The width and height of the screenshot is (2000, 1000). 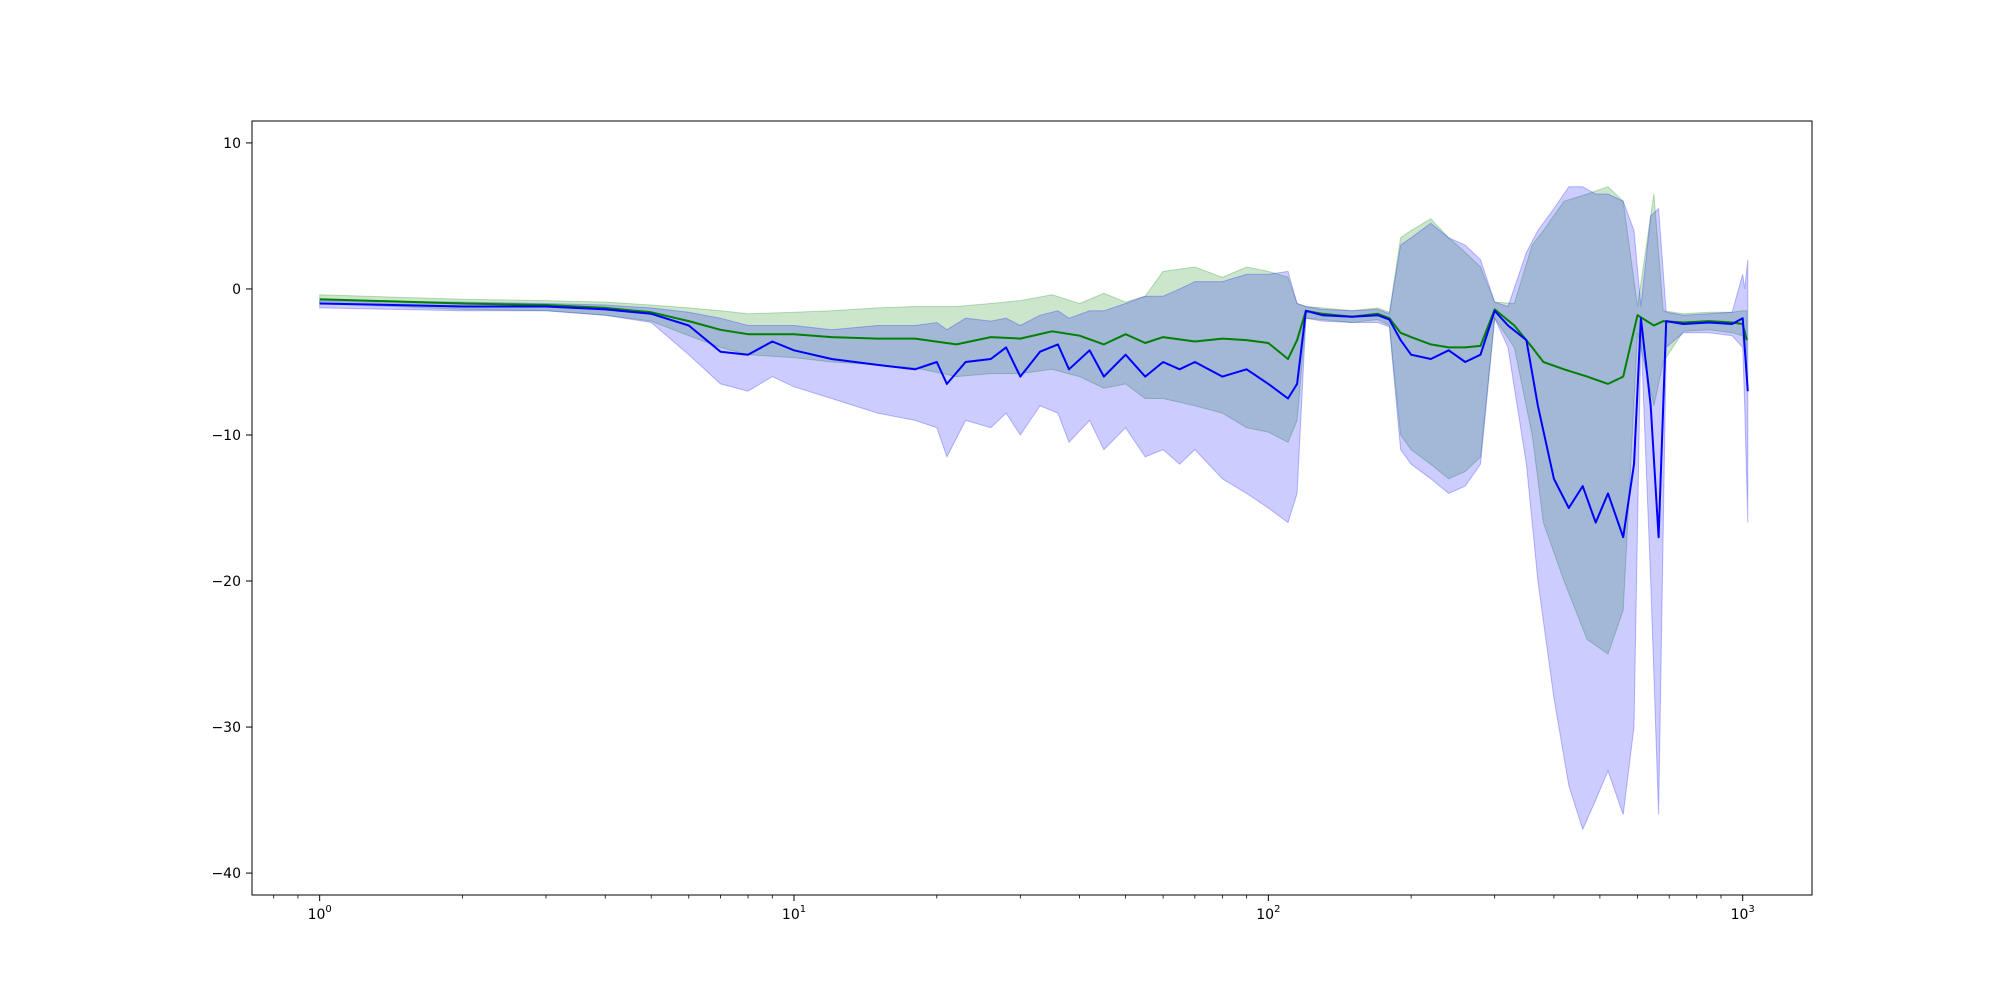 What do you see at coordinates (226, 874) in the screenshot?
I see `y-tick-label: −40` at bounding box center [226, 874].